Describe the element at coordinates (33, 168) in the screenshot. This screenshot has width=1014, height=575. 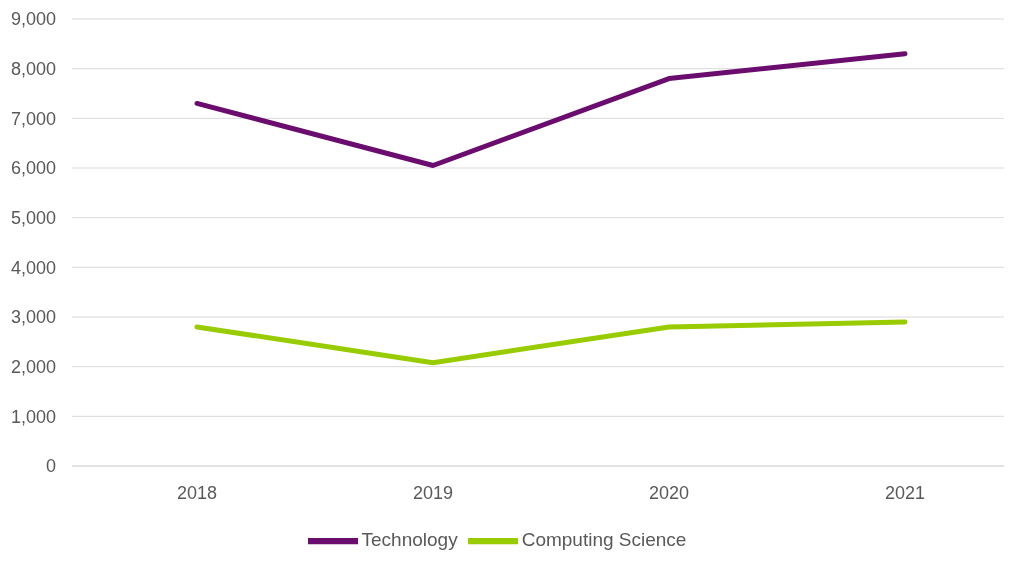
I see `y-tick-label: 6,000` at that location.